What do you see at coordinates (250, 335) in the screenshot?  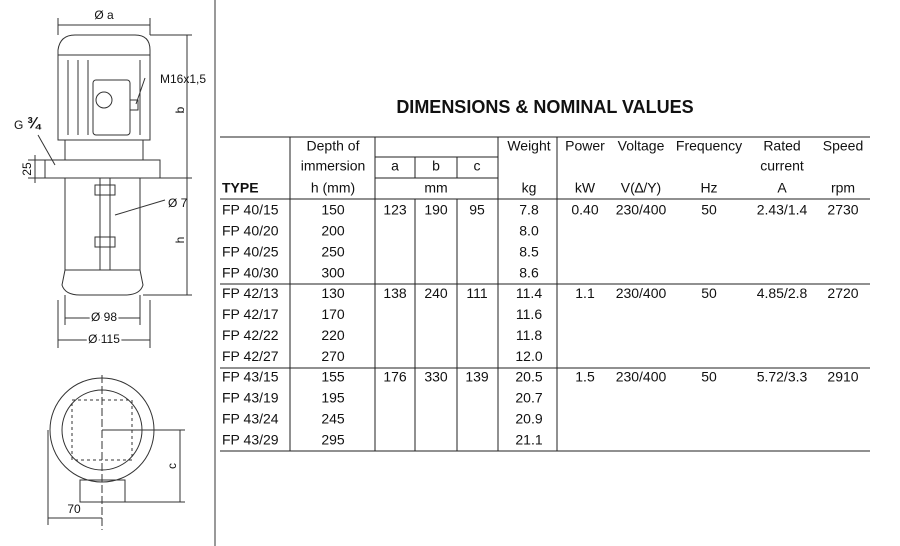 I see `table-cell: FP 42/22` at bounding box center [250, 335].